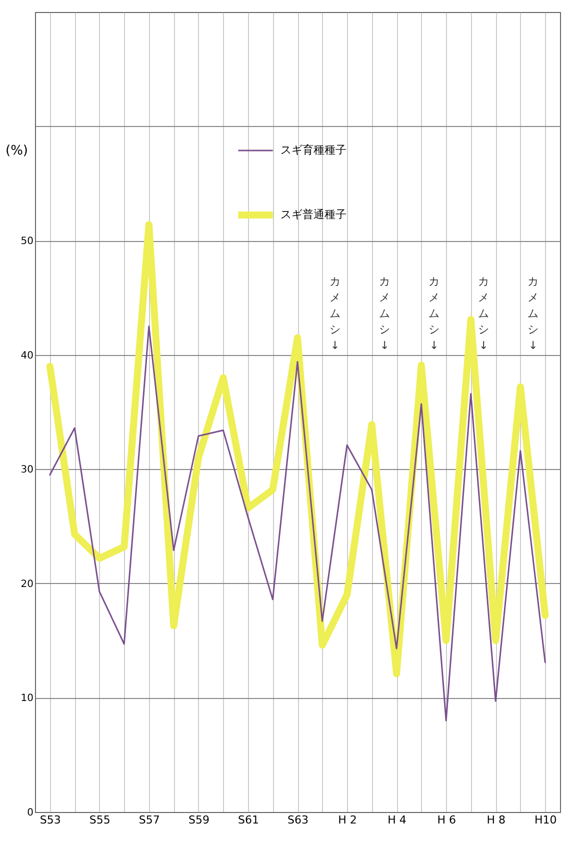 This screenshot has width=562, height=851. What do you see at coordinates (27, 698) in the screenshot?
I see `y-tick-label: 10` at bounding box center [27, 698].